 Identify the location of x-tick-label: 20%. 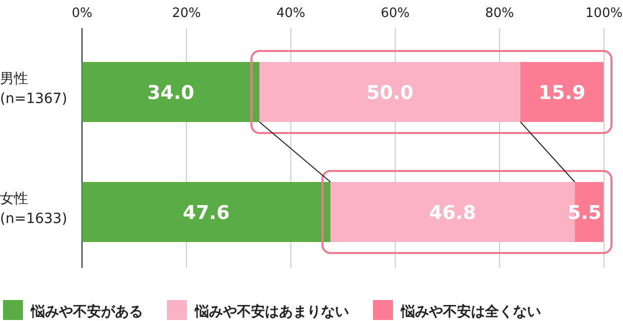
(186, 13).